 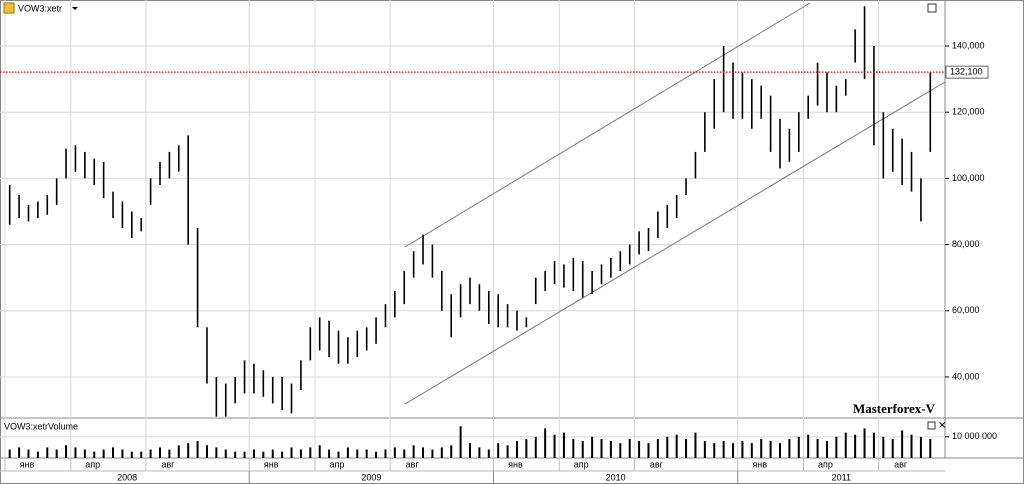 What do you see at coordinates (942, 426) in the screenshot?
I see `volume-close: ✕` at bounding box center [942, 426].